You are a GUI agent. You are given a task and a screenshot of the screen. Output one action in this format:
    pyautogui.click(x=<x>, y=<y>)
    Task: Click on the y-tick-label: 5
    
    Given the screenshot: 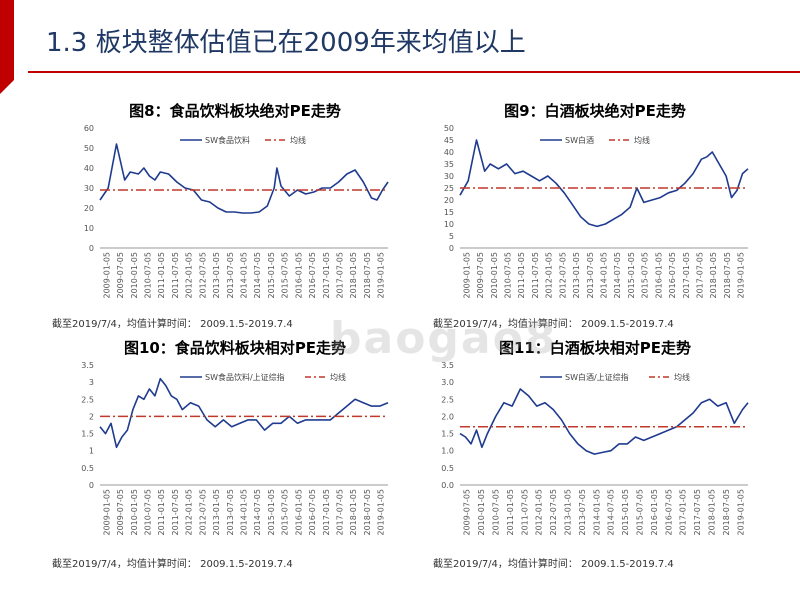 What is the action you would take?
    pyautogui.click(x=451, y=236)
    